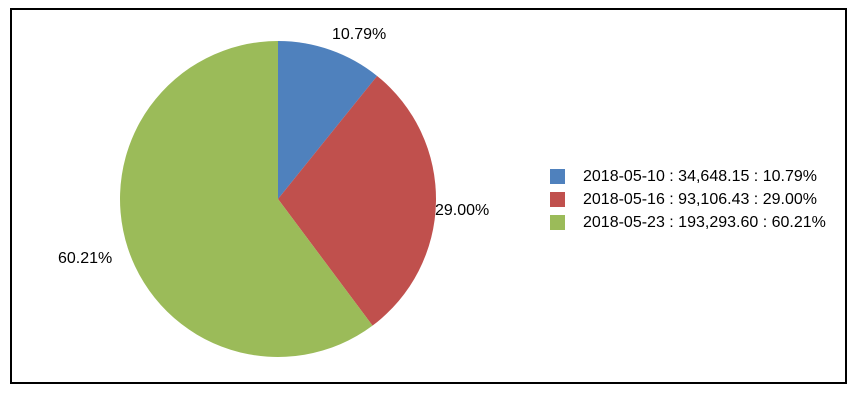 The height and width of the screenshot is (403, 866). Describe the element at coordinates (85, 258) in the screenshot. I see `pie-slice-percent-label-green: 60.21%` at that location.